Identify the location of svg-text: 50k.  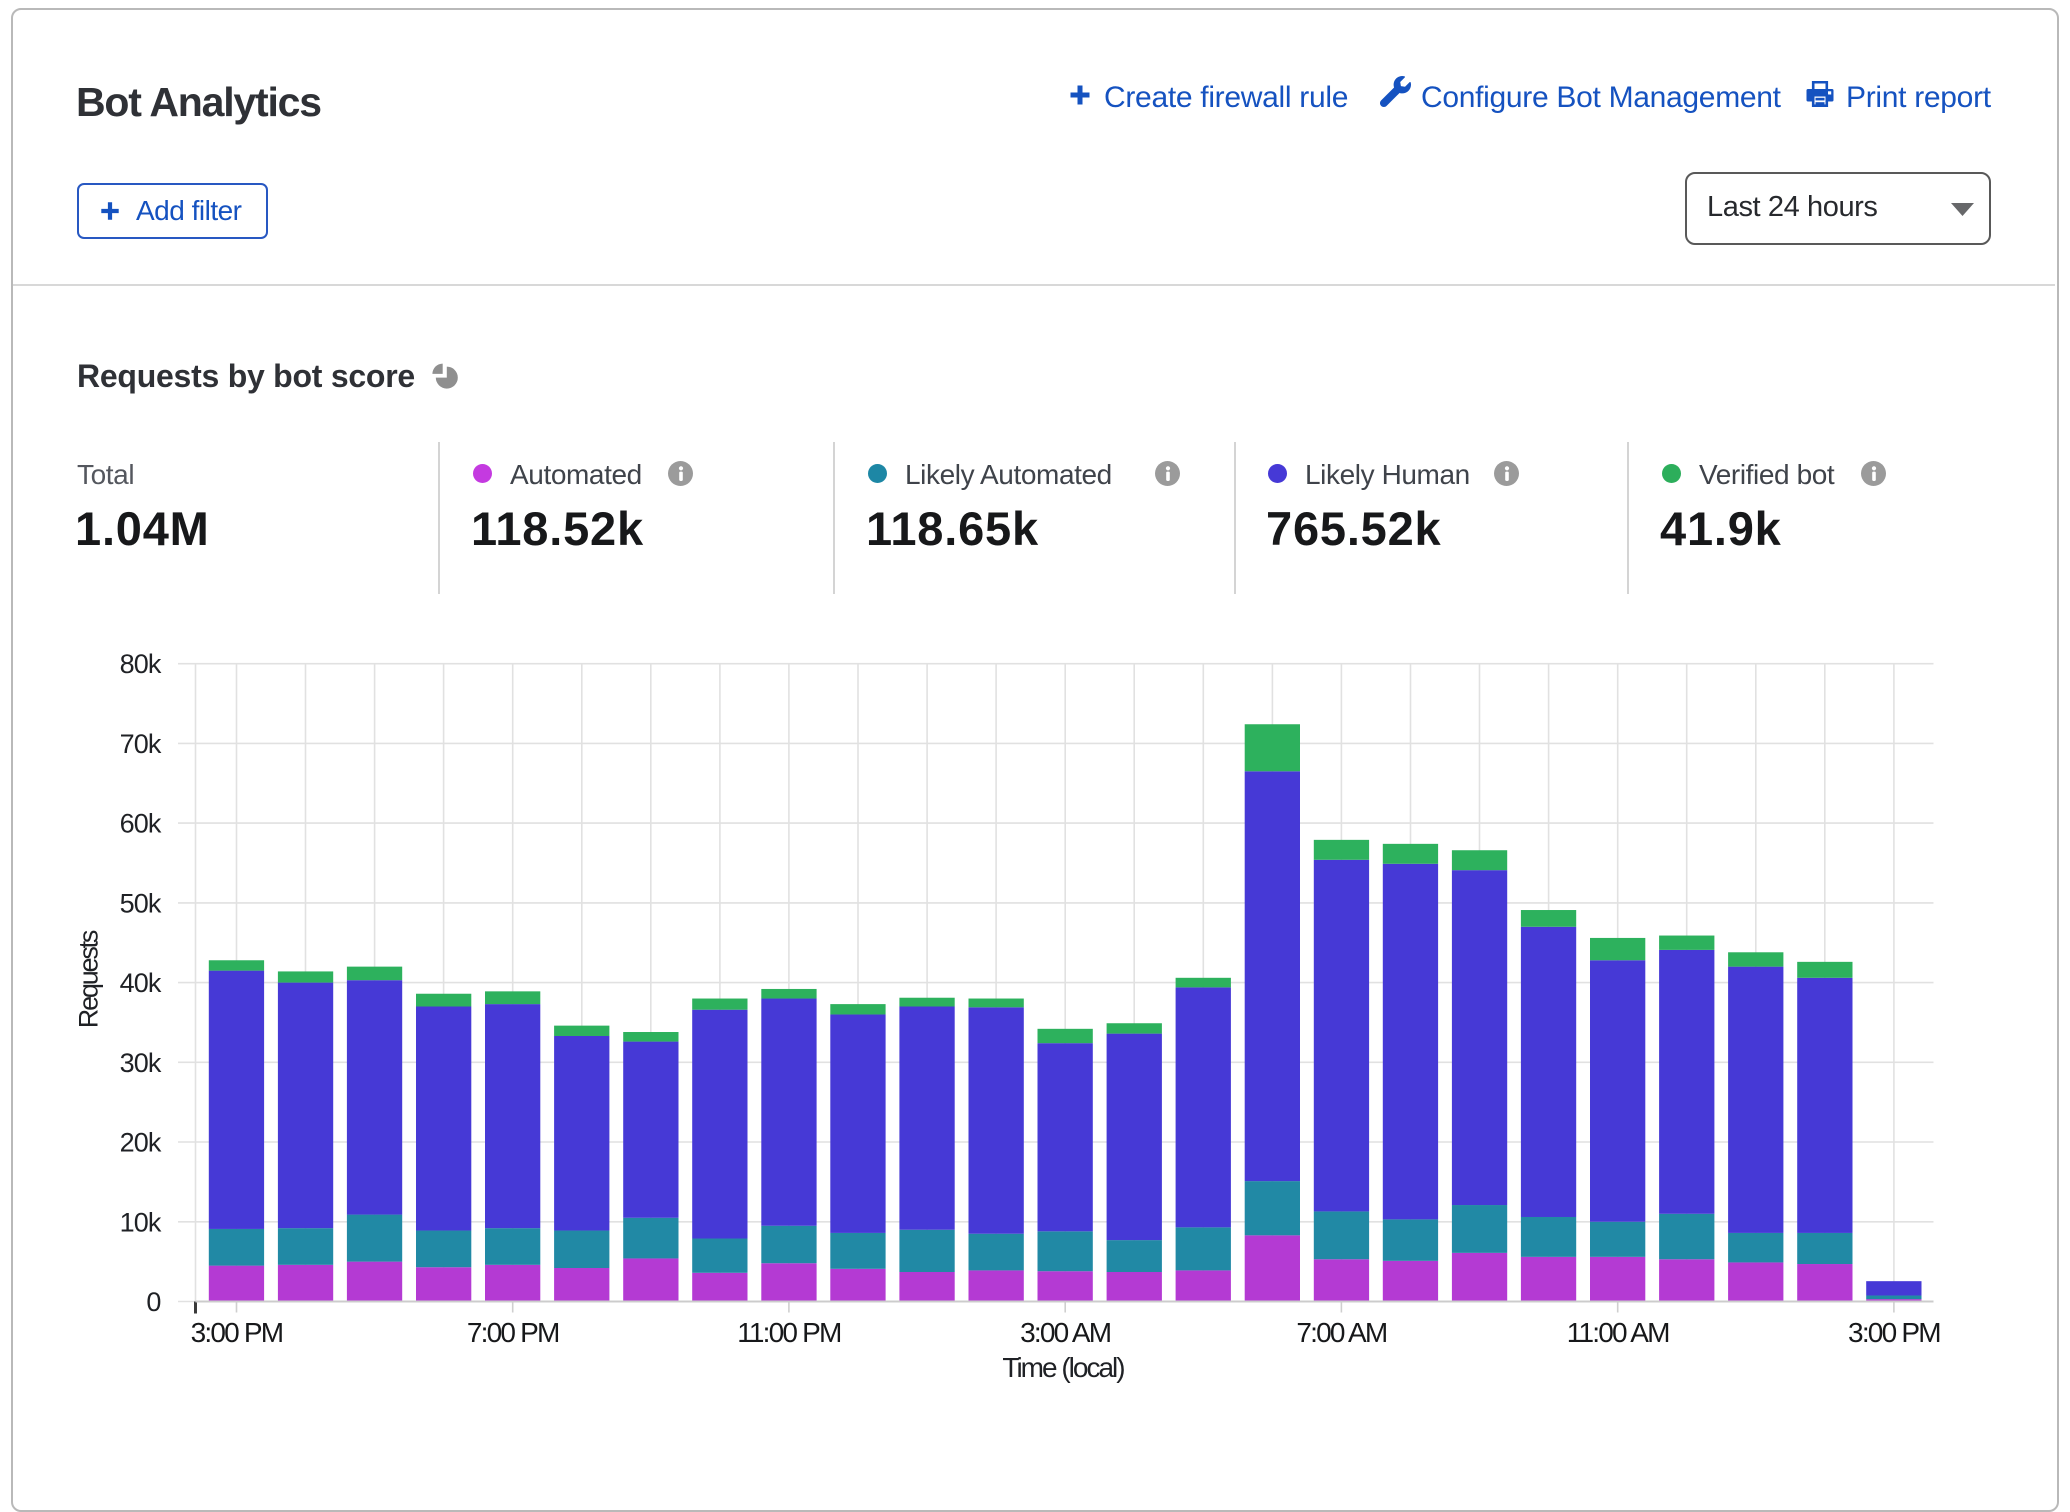
(141, 903).